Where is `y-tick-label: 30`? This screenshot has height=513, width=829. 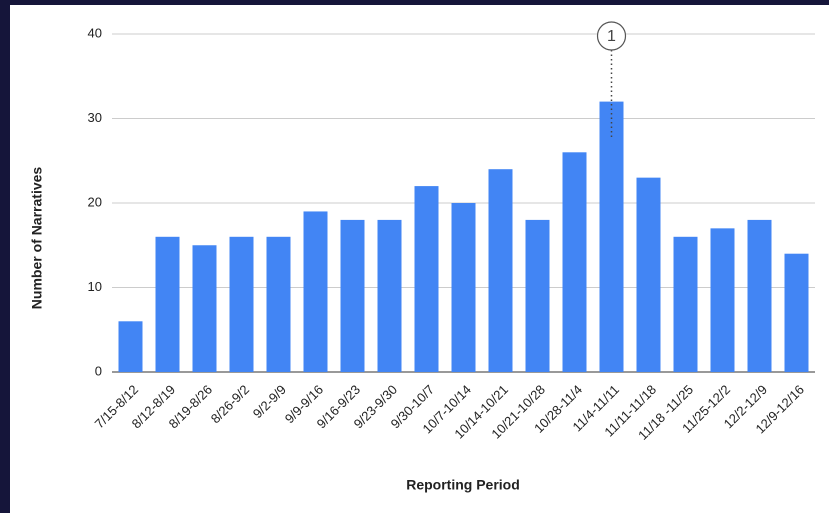
y-tick-label: 30 is located at coordinates (95, 117).